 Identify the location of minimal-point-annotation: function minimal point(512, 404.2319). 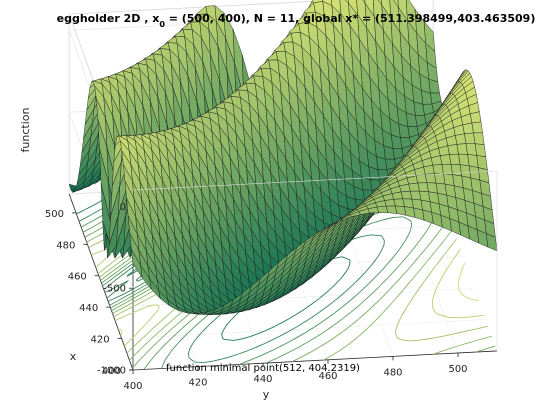
(263, 368).